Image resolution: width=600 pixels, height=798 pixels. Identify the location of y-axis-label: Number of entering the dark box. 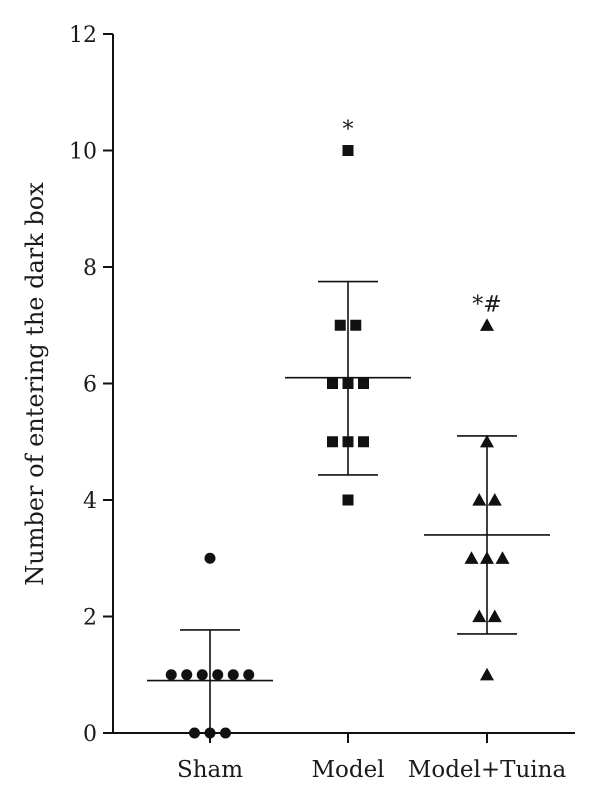
(35, 384).